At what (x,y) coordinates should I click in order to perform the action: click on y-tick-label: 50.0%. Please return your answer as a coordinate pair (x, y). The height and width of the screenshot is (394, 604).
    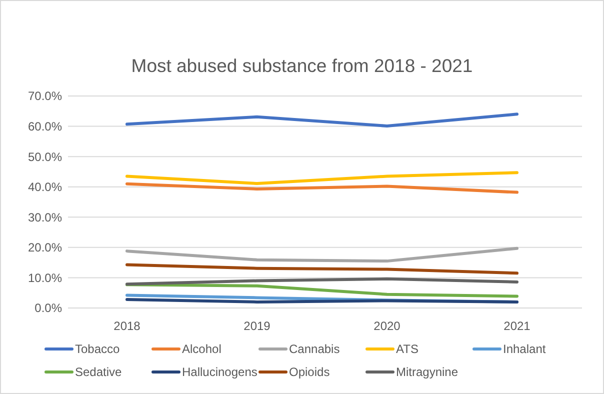
    Looking at the image, I should click on (45, 157).